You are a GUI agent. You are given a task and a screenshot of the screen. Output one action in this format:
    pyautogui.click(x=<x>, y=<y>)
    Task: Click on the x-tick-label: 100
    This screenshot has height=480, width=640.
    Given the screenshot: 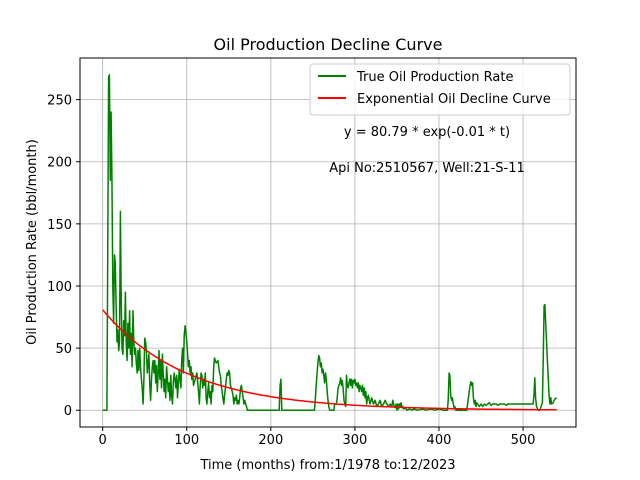 What is the action you would take?
    pyautogui.click(x=186, y=440)
    